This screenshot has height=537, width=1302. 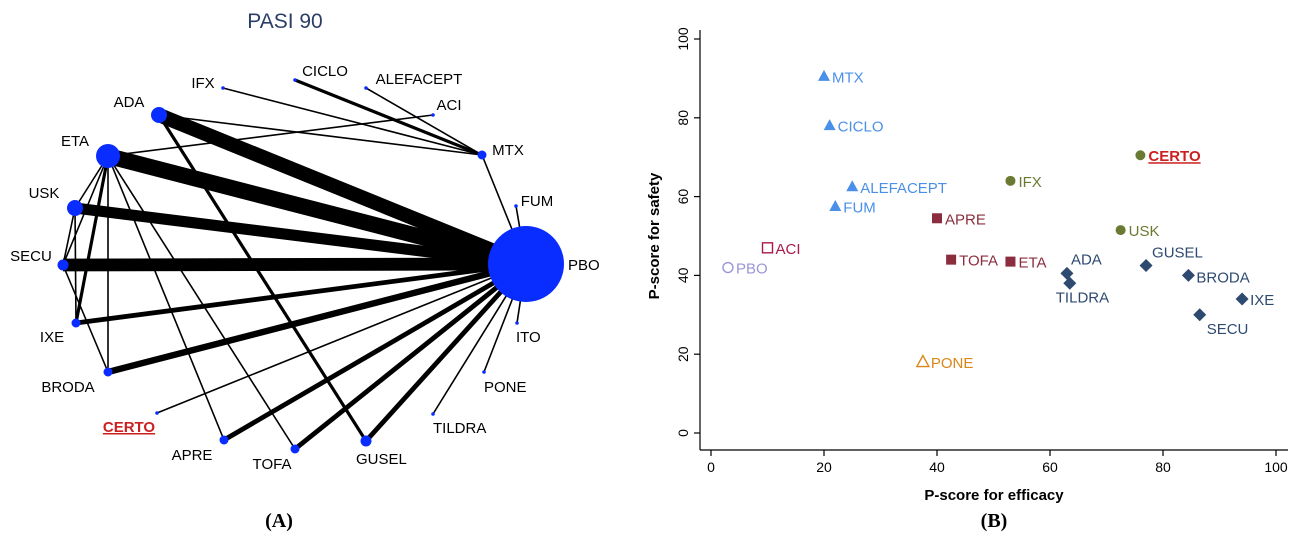 What do you see at coordinates (69, 236) in the screenshot?
I see `edge-usk-secu` at bounding box center [69, 236].